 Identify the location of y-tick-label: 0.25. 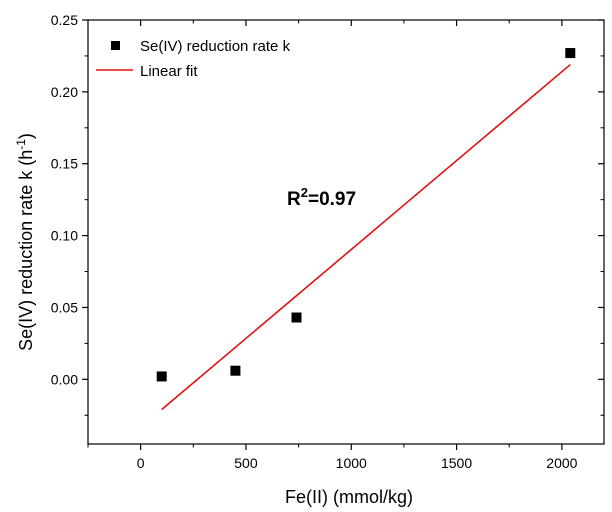
(64, 20).